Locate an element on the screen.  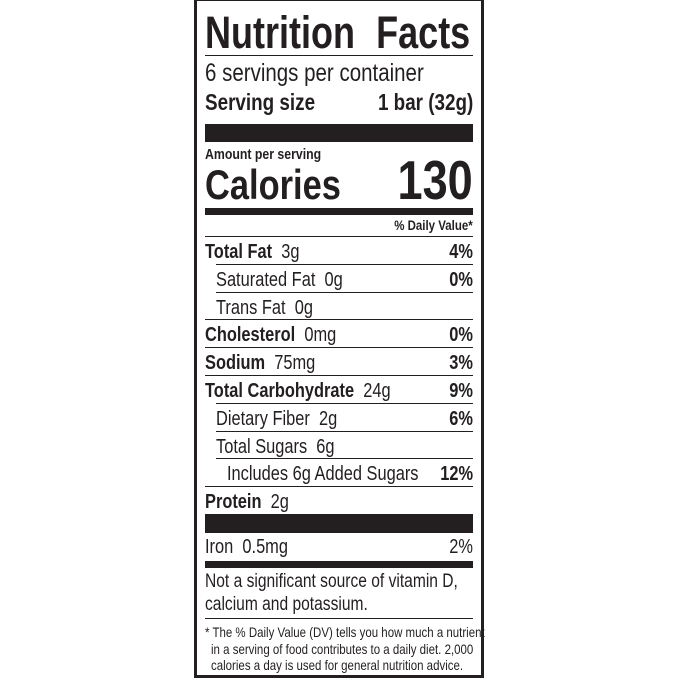
nutrient-dv: 6% is located at coordinates (461, 418).